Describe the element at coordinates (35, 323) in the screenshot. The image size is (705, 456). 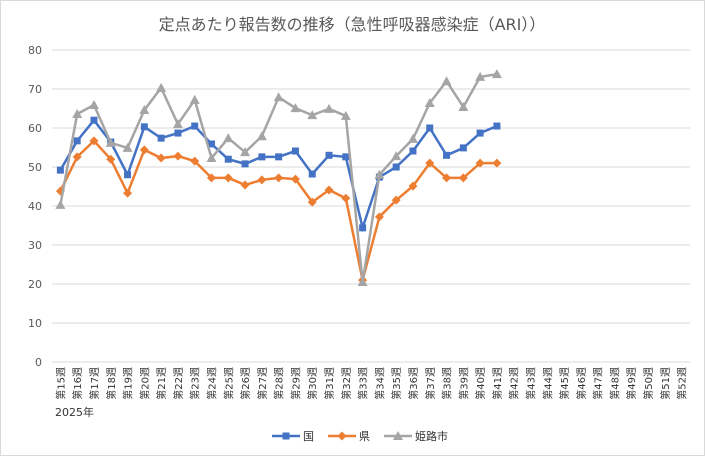
I see `y-tick-label: 10` at that location.